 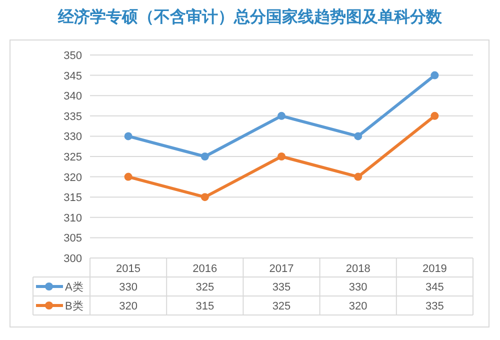 What do you see at coordinates (74, 306) in the screenshot?
I see `legend-label: B类` at bounding box center [74, 306].